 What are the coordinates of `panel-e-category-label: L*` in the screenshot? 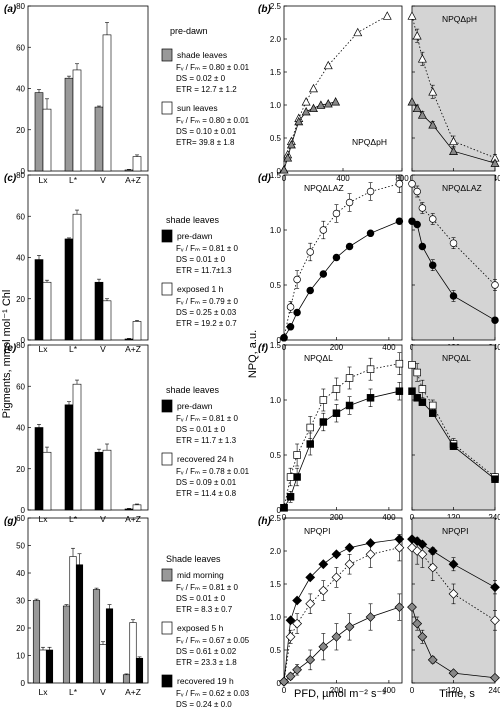 It's located at (73, 519).